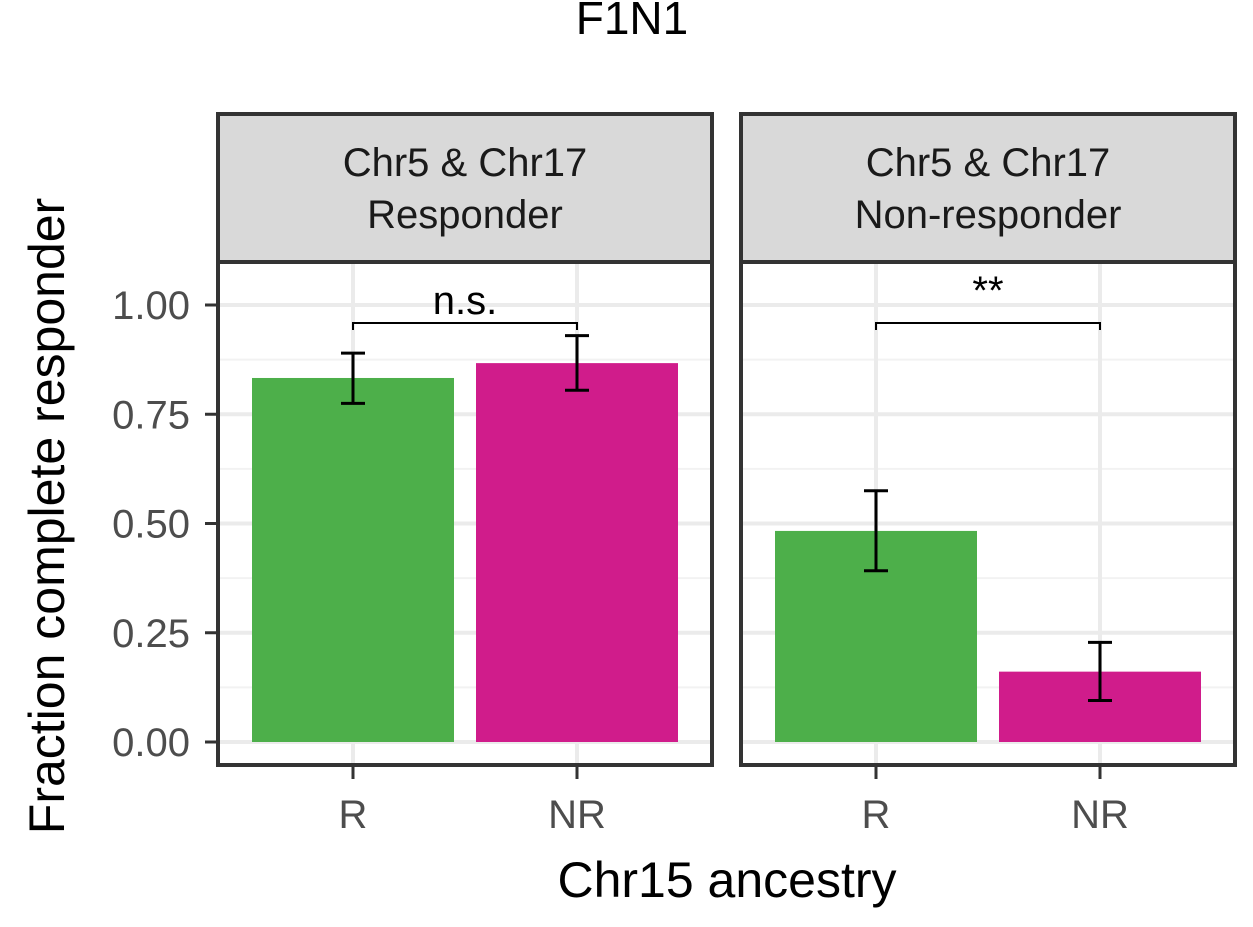 The height and width of the screenshot is (927, 1253). I want to click on y-tick-label: 0.00, so click(151, 743).